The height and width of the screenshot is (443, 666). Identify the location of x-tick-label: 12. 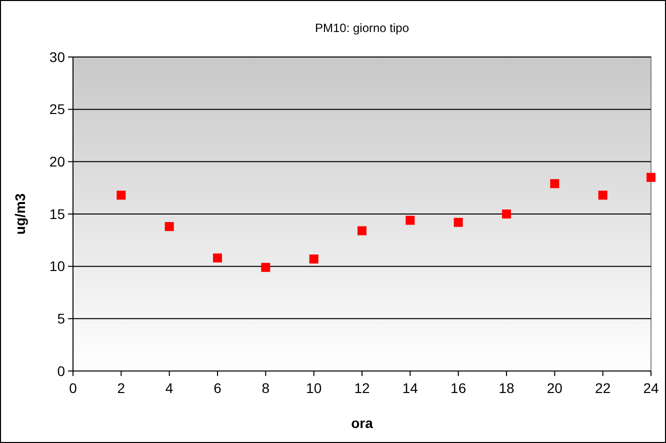
(362, 388).